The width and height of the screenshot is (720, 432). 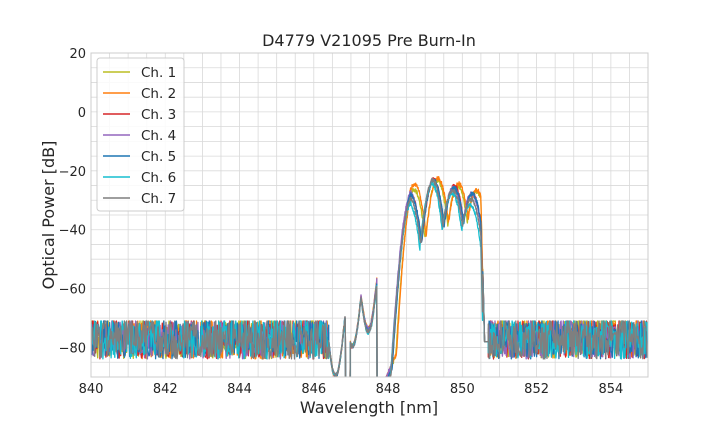 I want to click on legend-label: Ch. 7, so click(x=158, y=199).